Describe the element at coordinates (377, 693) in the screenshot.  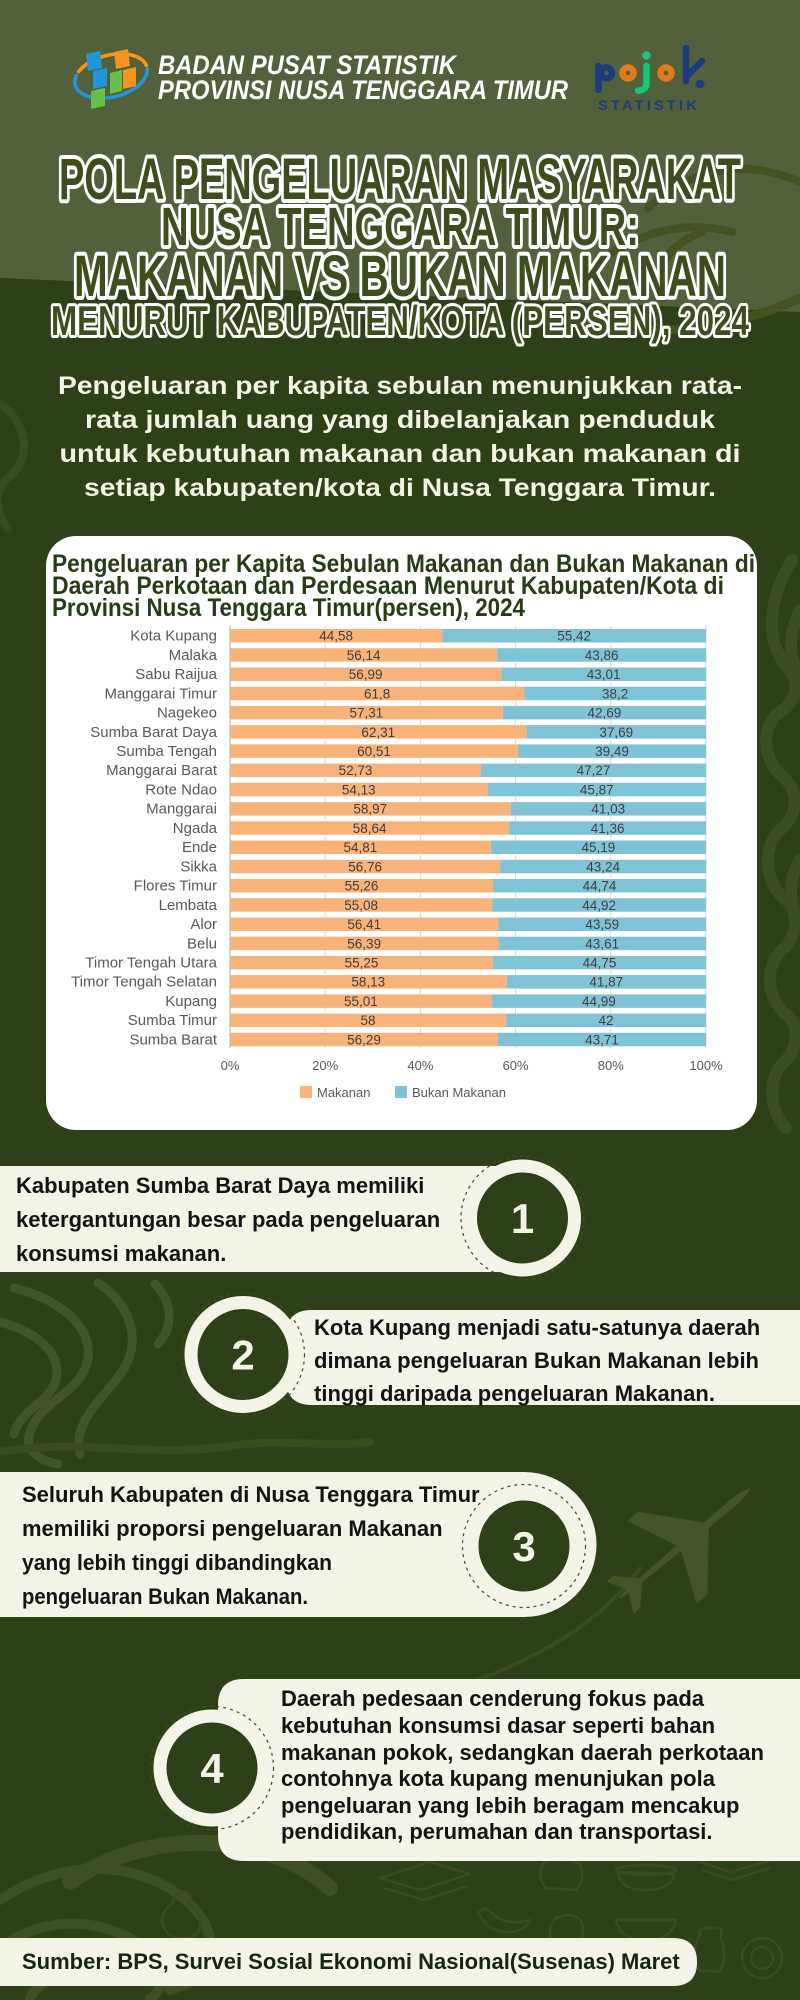
I see `svg-text: 61,8` at that location.